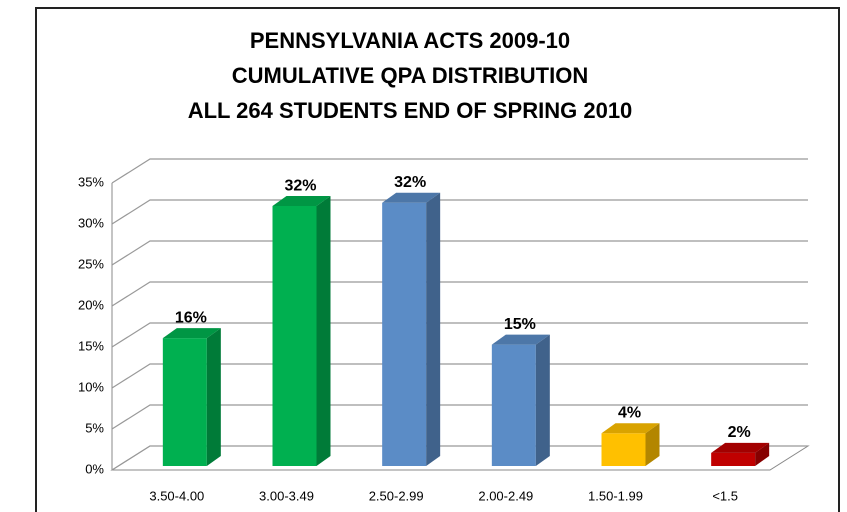 This screenshot has height=512, width=847. What do you see at coordinates (91, 304) in the screenshot?
I see `y-tick-label: 20%` at bounding box center [91, 304].